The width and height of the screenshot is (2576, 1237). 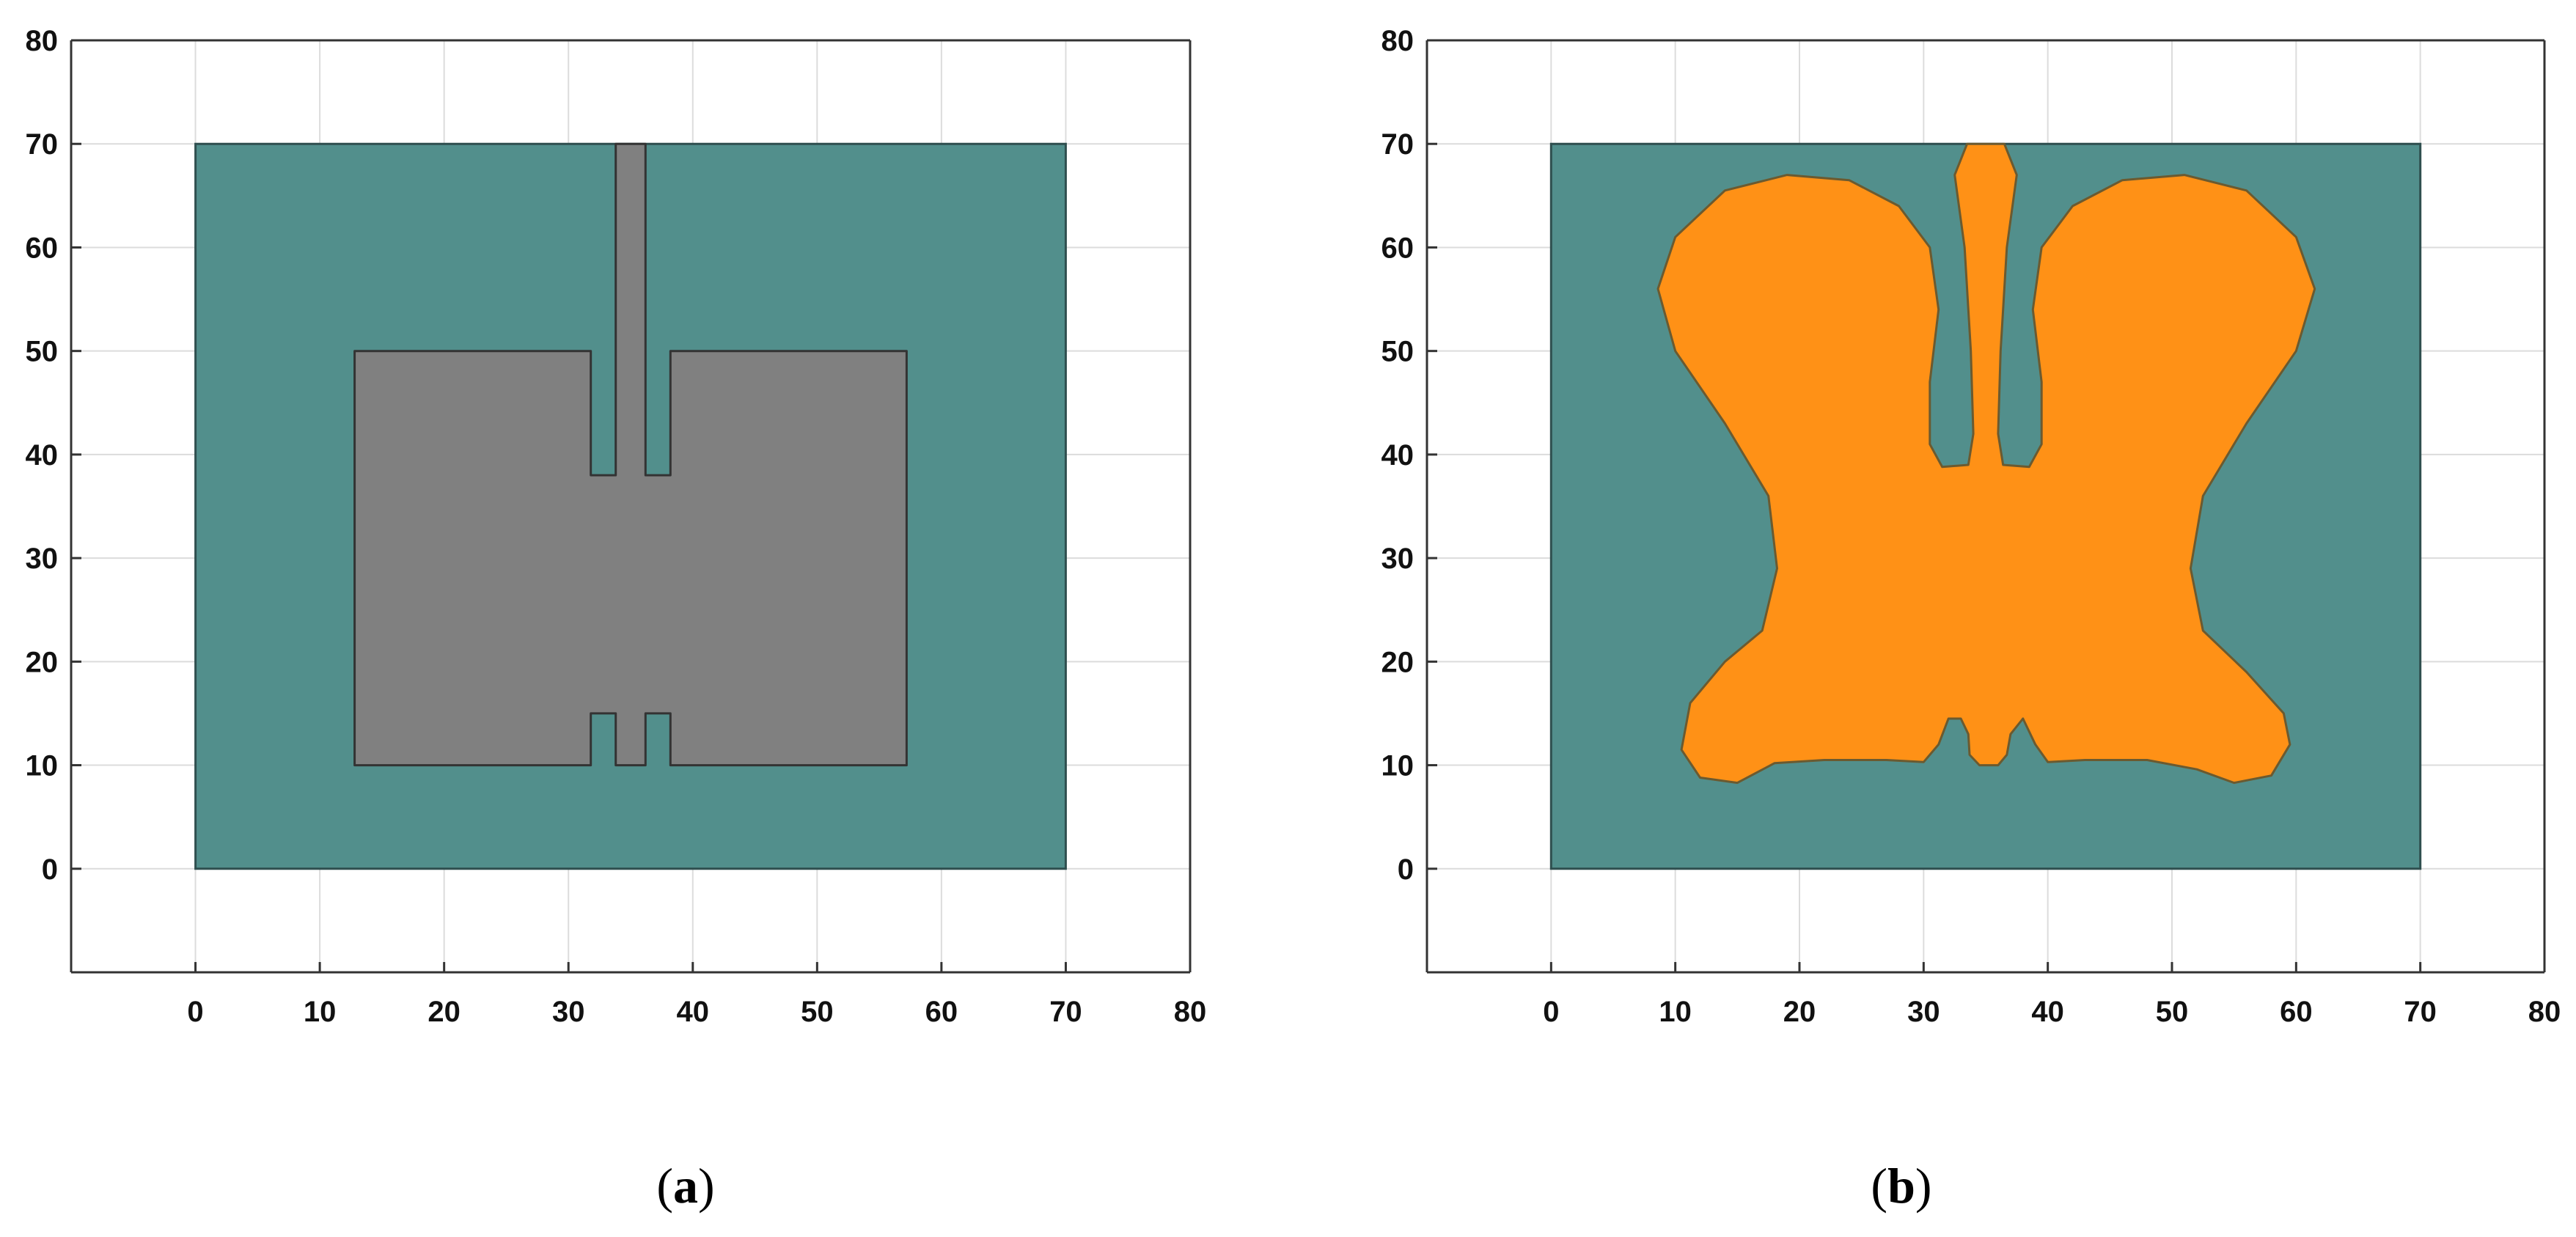 What do you see at coordinates (694, 1012) in the screenshot?
I see `panel-a-x-tick-label-40: 40` at bounding box center [694, 1012].